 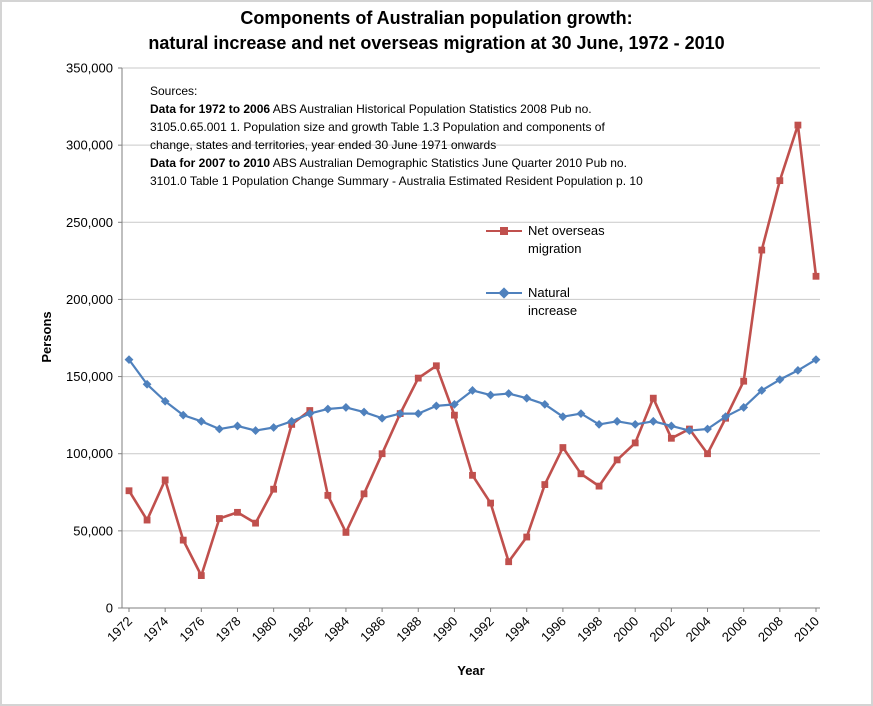 What do you see at coordinates (89, 376) in the screenshot?
I see `y-tick-label: 150,000` at bounding box center [89, 376].